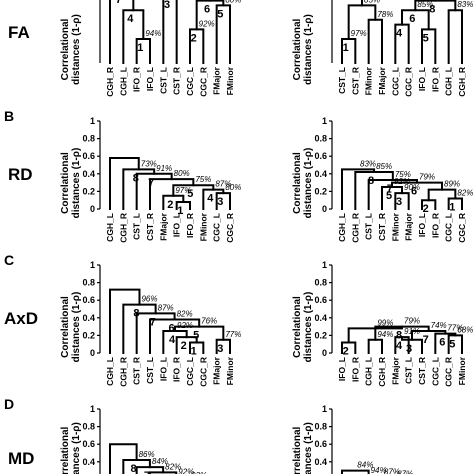  What do you see at coordinates (180, 211) in the screenshot?
I see `node-label: 1` at bounding box center [180, 211].